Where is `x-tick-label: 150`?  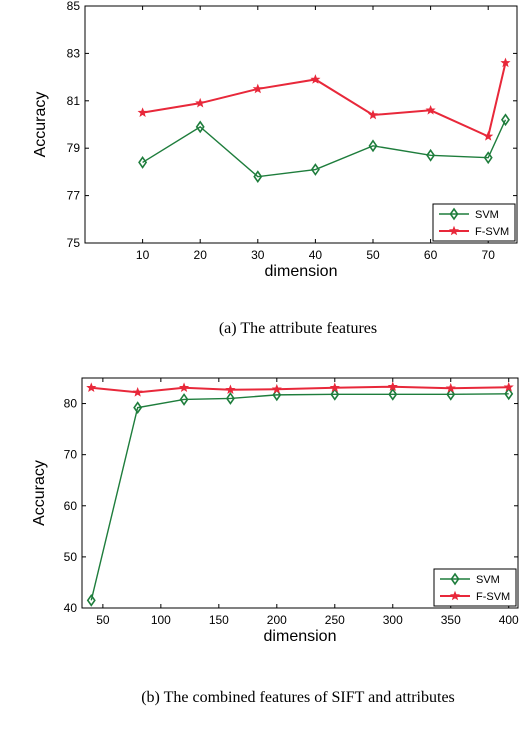
x-tick-label: 150 is located at coordinates (219, 620).